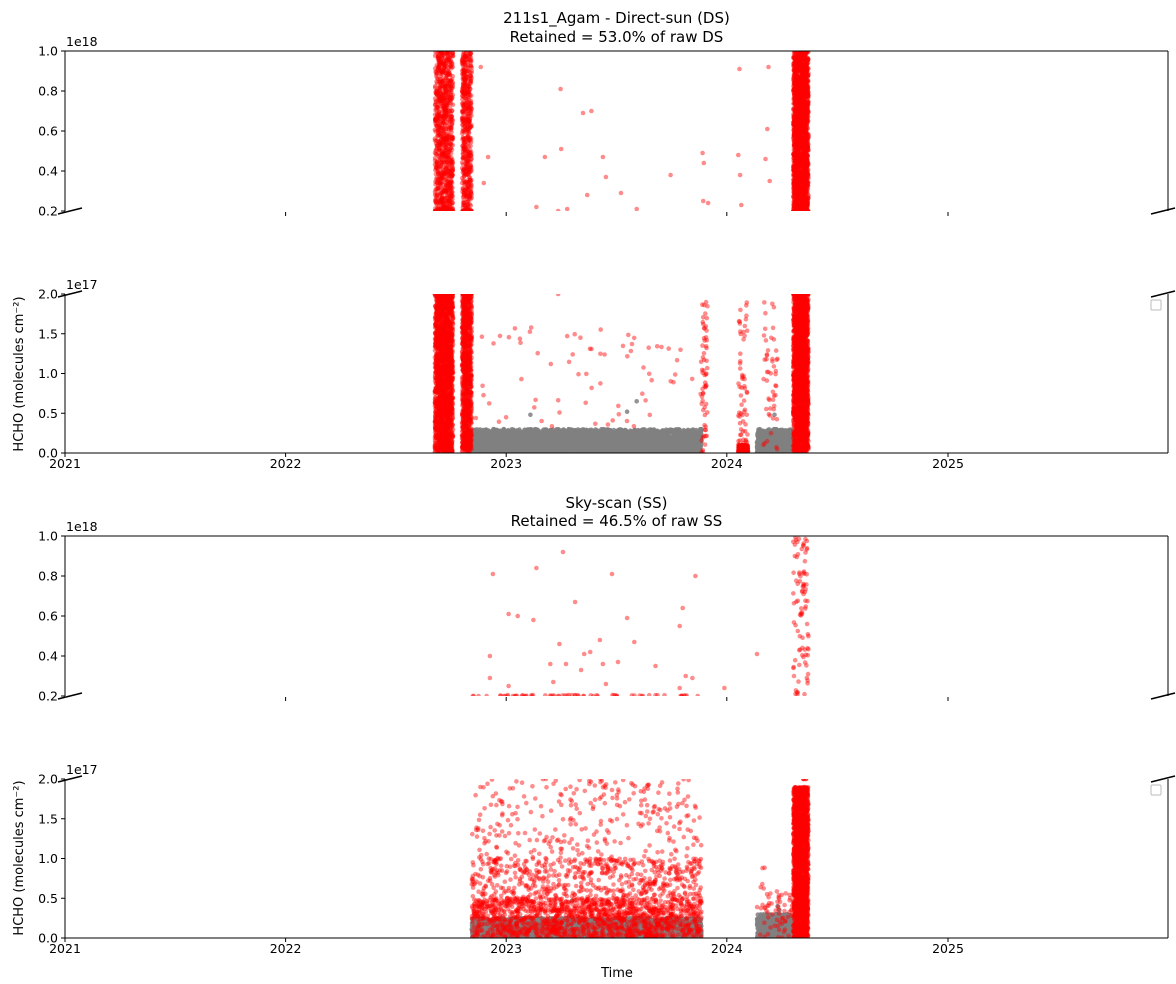 The height and width of the screenshot is (984, 1176). Describe the element at coordinates (622, 374) in the screenshot. I see `lower-scatter` at that location.